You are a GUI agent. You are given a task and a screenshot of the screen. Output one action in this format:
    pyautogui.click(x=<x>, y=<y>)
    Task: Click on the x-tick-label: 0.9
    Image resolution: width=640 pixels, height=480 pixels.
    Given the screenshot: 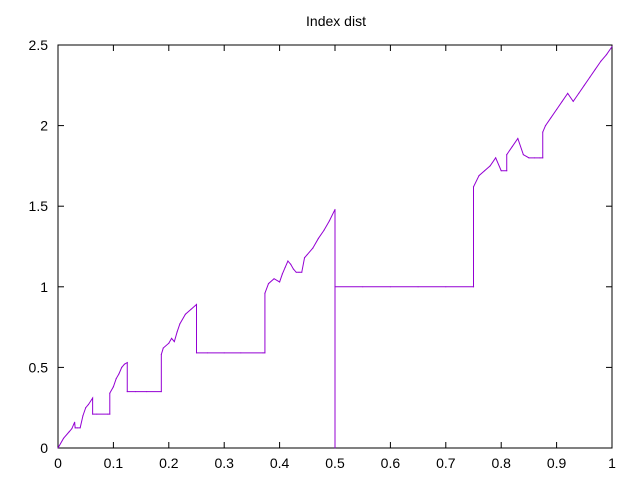 What is the action you would take?
    pyautogui.click(x=557, y=463)
    